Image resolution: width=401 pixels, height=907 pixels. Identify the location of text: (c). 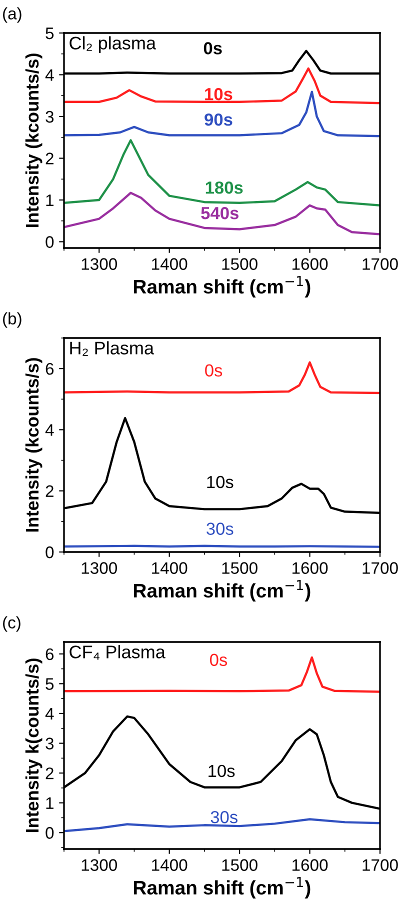
(11, 624).